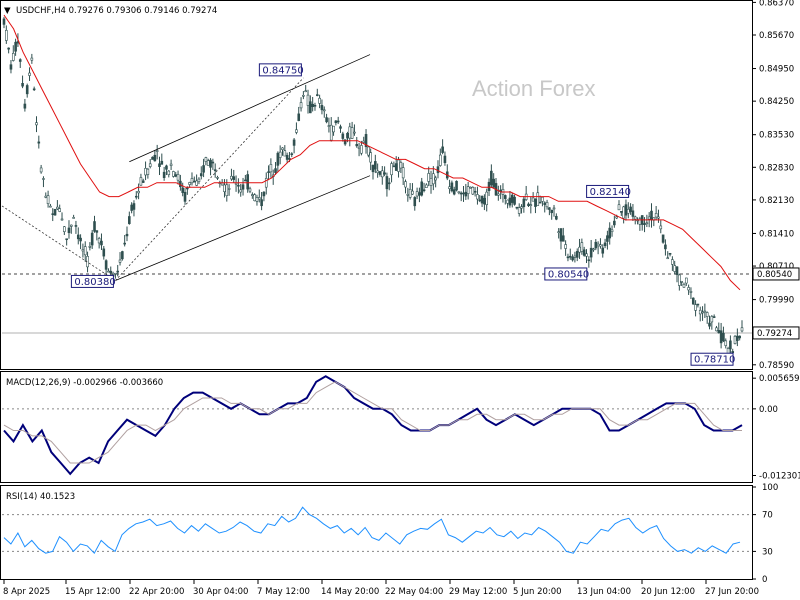 The height and width of the screenshot is (600, 800). I want to click on price-annotation-box, so click(712, 359).